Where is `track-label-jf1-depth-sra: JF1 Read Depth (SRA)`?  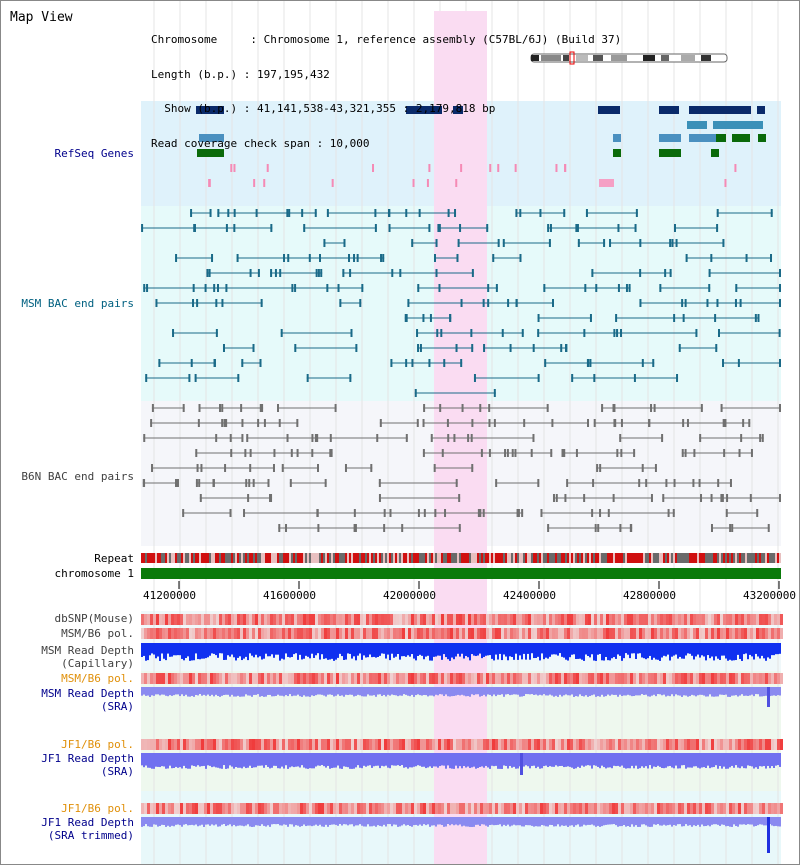
track-label-jf1-depth-sra: JF1 Read Depth (SRA) is located at coordinates (87, 765).